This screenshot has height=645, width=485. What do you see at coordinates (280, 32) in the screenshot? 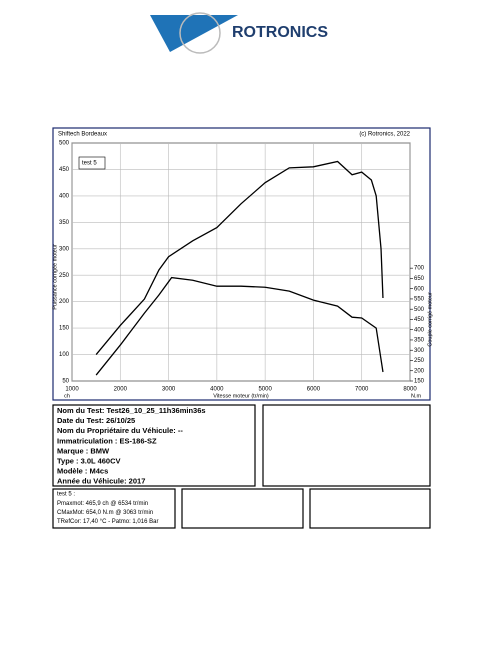
I see `logo-text: ROTRONICS` at bounding box center [280, 32].